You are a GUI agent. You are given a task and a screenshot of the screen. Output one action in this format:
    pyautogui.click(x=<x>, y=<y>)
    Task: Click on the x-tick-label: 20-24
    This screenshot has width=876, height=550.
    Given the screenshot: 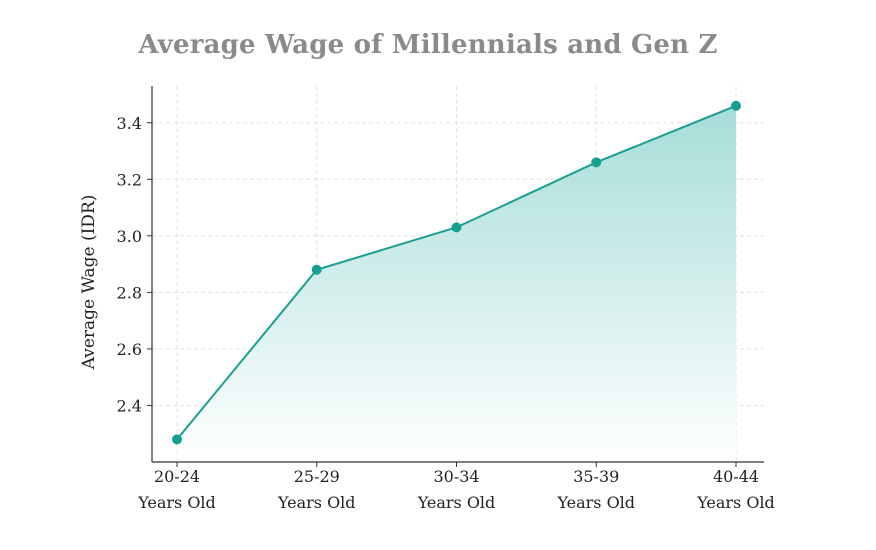 What is the action you would take?
    pyautogui.click(x=177, y=476)
    